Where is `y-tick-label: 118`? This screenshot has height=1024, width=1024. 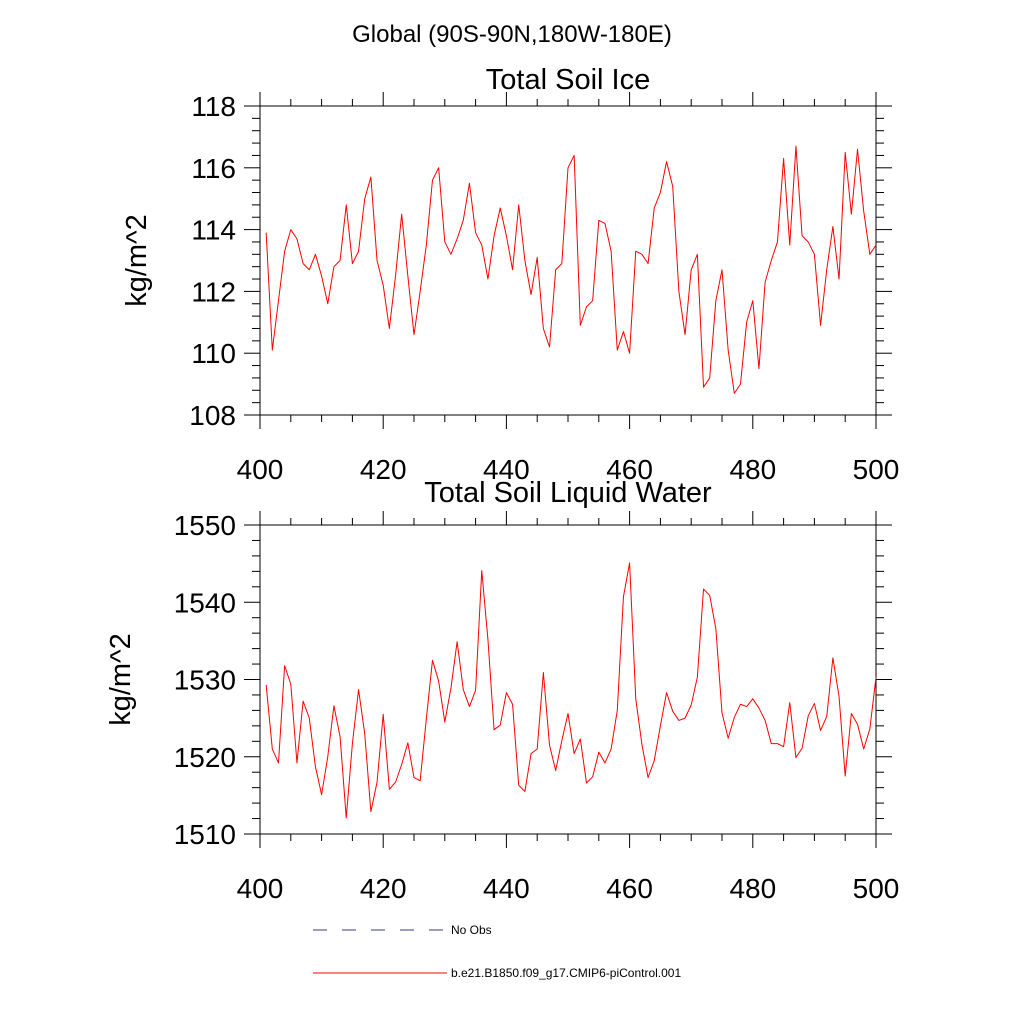
y-tick-label: 118 is located at coordinates (213, 106).